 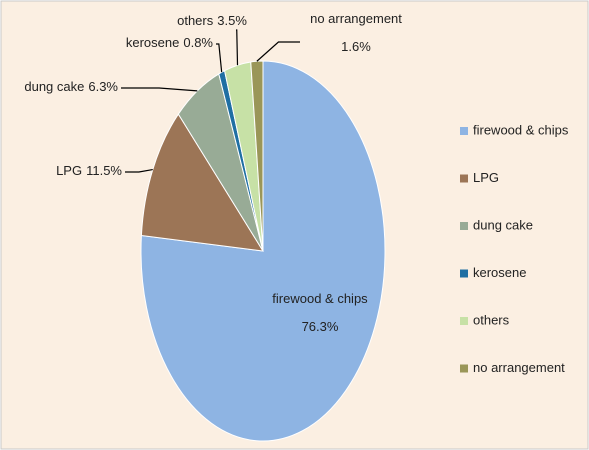 I want to click on data-label: others 3.5%, so click(x=212, y=20).